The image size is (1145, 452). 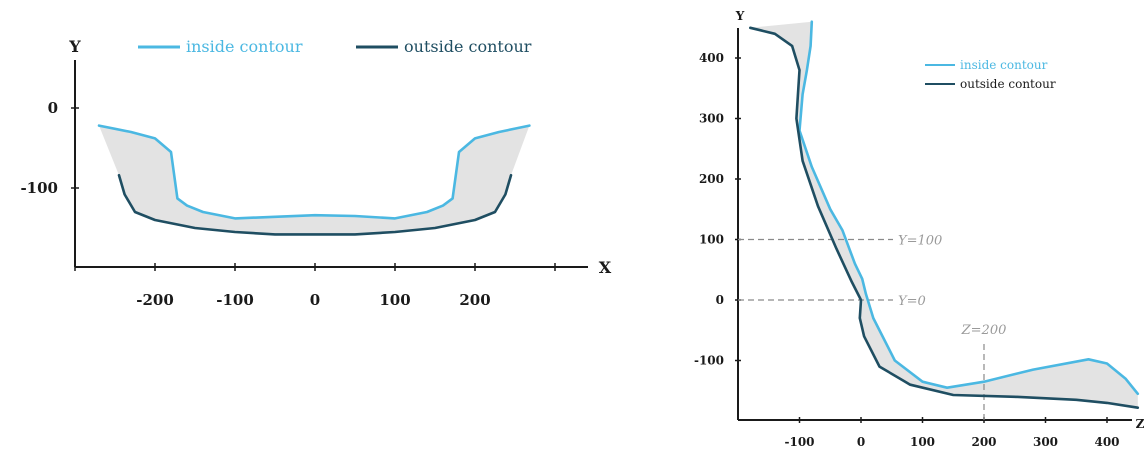 What do you see at coordinates (1140, 424) in the screenshot?
I see `z-axis-label: Z` at bounding box center [1140, 424].